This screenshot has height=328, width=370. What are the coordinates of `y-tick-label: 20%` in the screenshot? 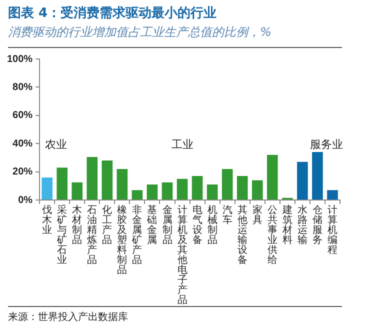 It's located at (22, 172).